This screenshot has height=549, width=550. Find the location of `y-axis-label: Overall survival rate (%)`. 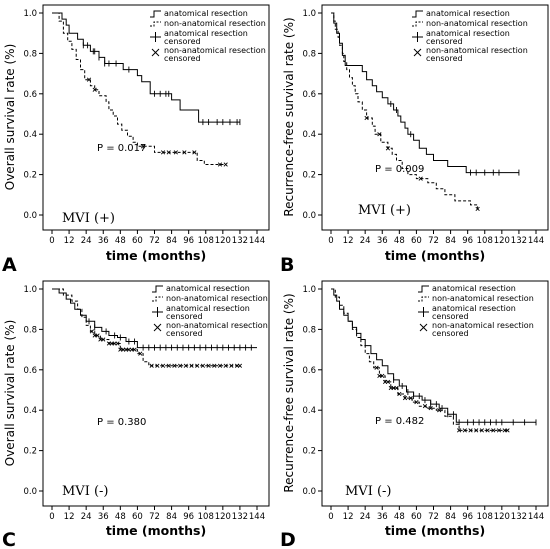

y-axis-label: Overall survival rate (%) is located at coordinates (10, 117).